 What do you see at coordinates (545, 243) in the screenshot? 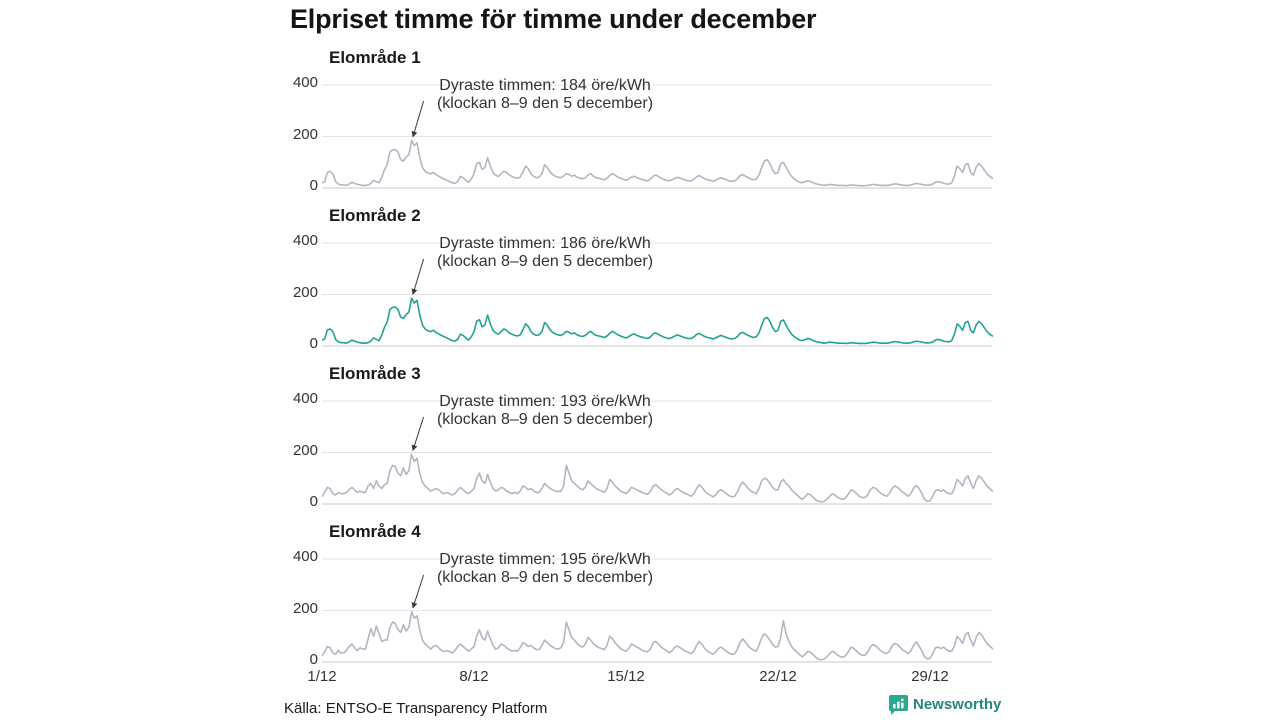
I see `annotation-line1: Dyraste timmen: 186 öre/kWh` at bounding box center [545, 243].